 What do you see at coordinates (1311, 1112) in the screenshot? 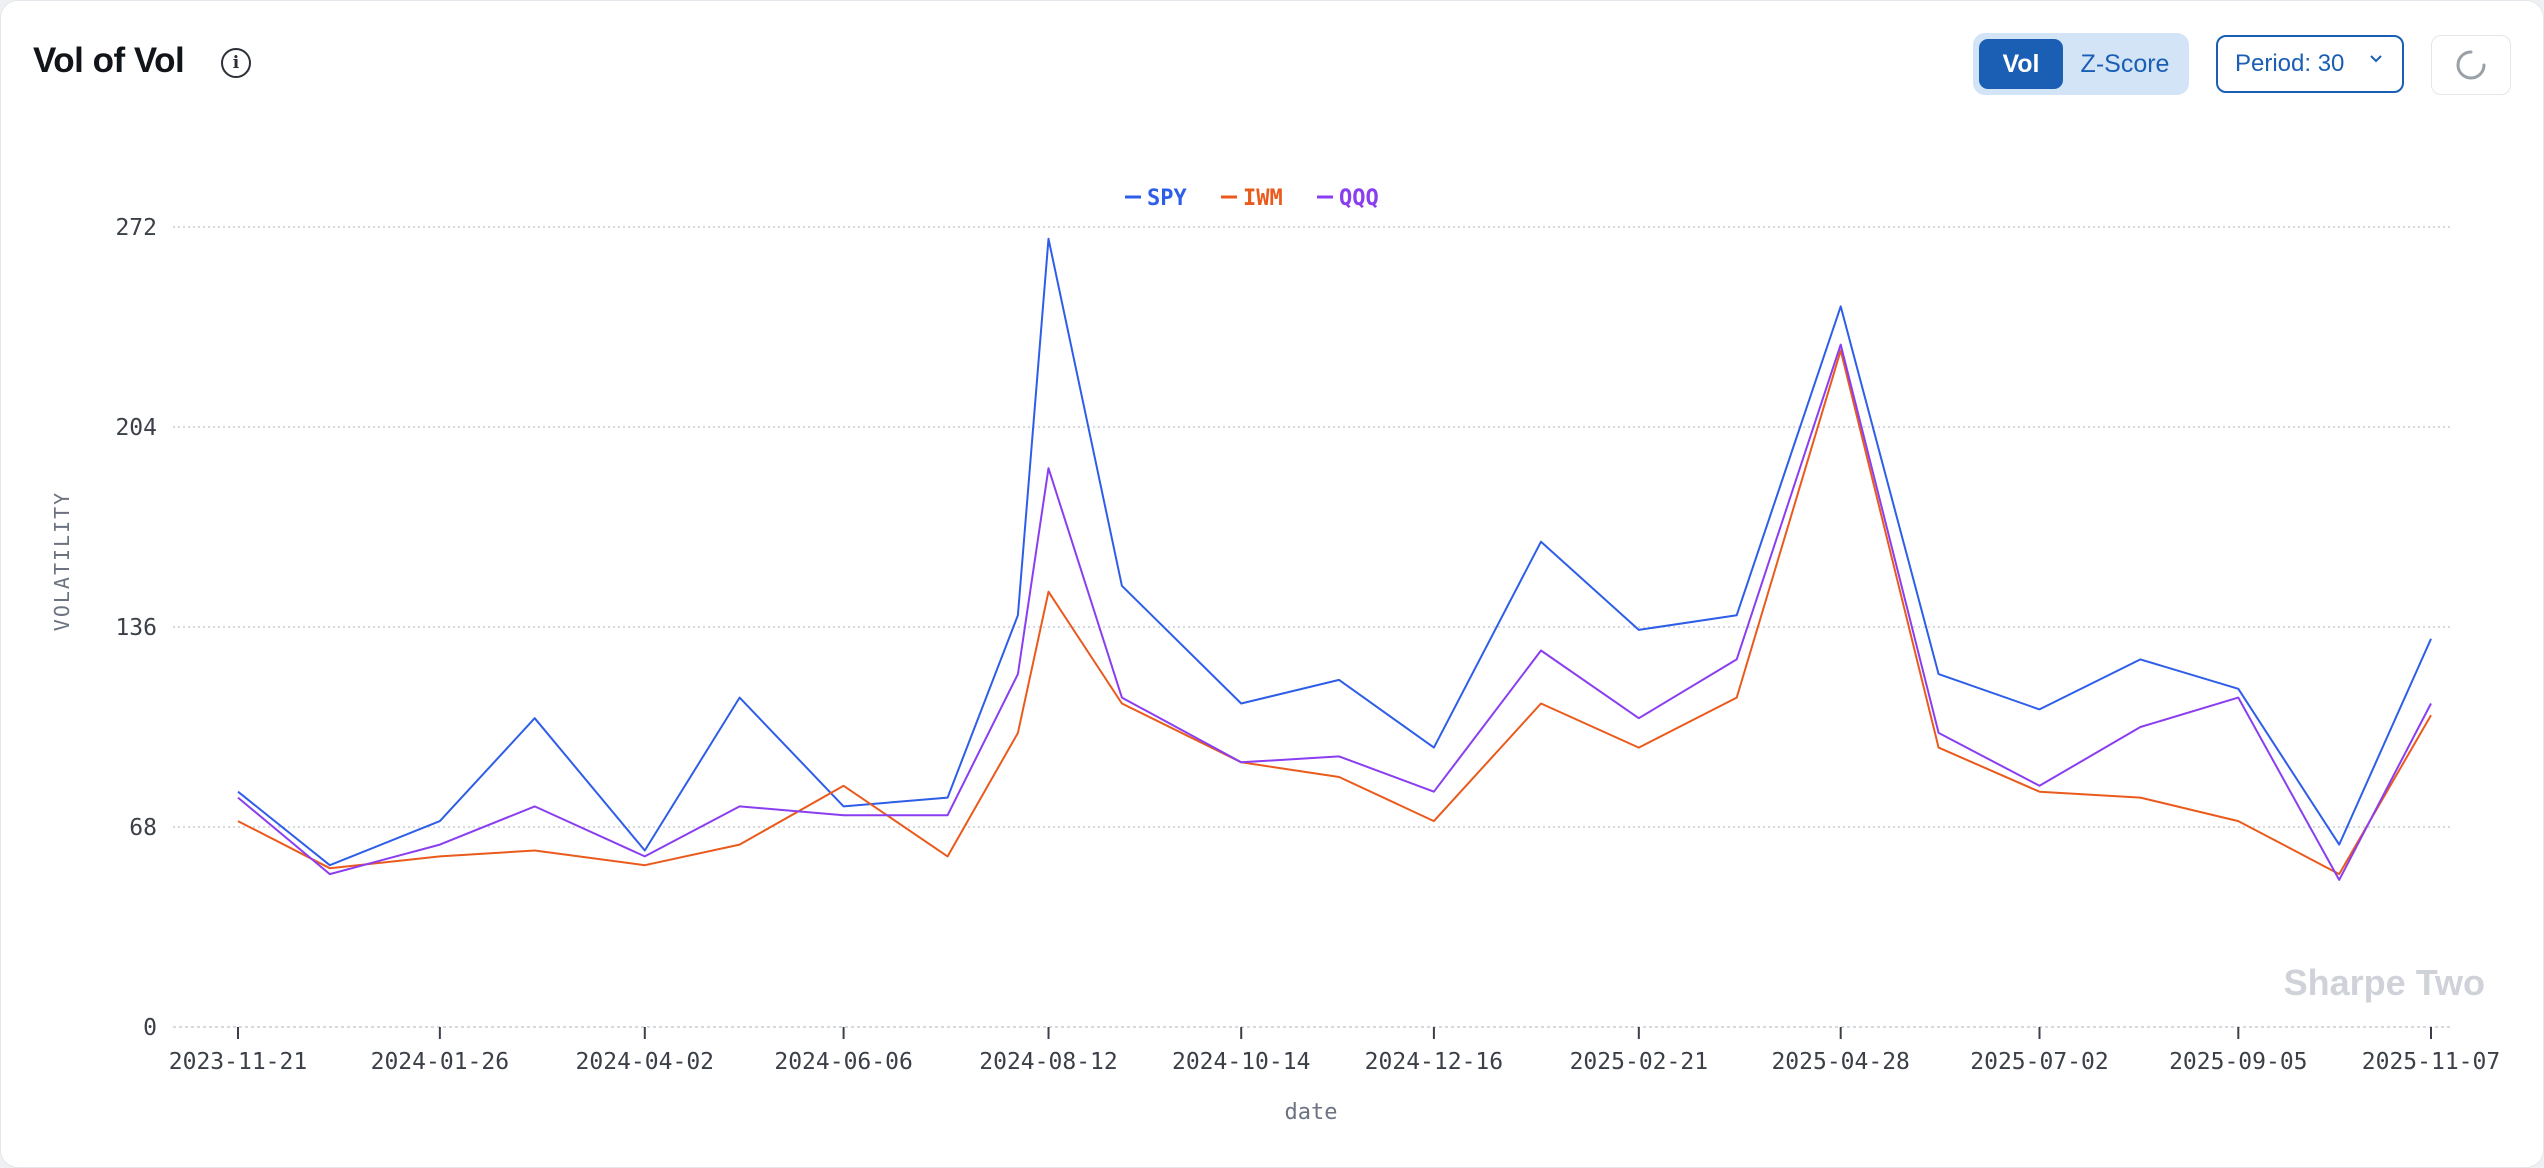
I see `x-axis-label: date` at bounding box center [1311, 1112].